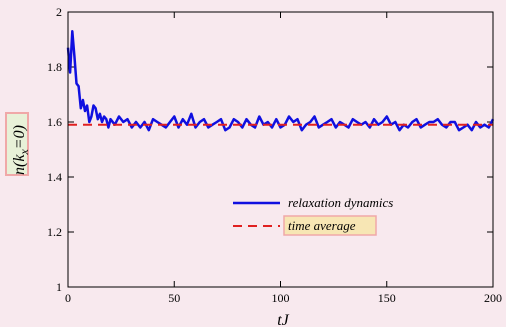 The height and width of the screenshot is (327, 506). I want to click on legend: relaxation dynamics time average, so click(313, 215).